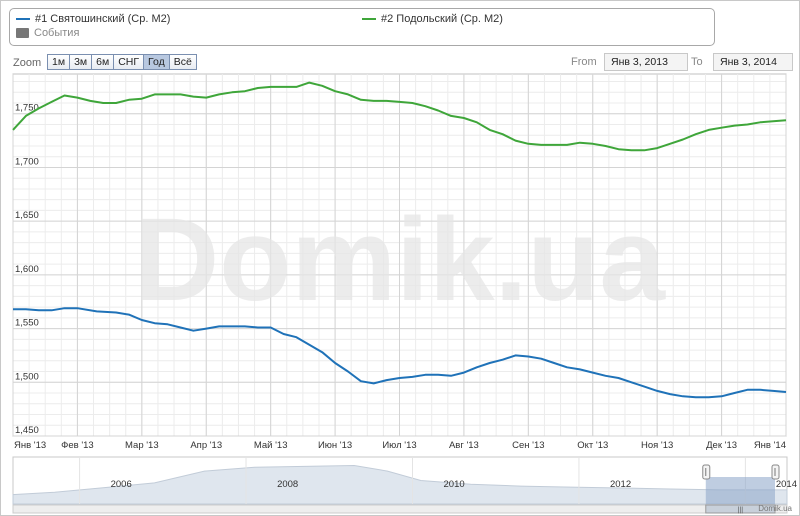 Image resolution: width=800 pixels, height=516 pixels. I want to click on legend-item-series2: #2 Подольский (Ср. М2), so click(432, 19).